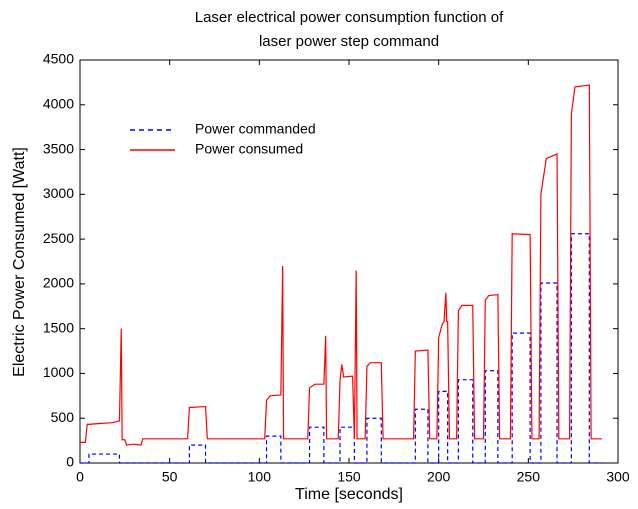 This screenshot has width=638, height=509. Describe the element at coordinates (63, 417) in the screenshot. I see `y-tick-label: 500` at that location.